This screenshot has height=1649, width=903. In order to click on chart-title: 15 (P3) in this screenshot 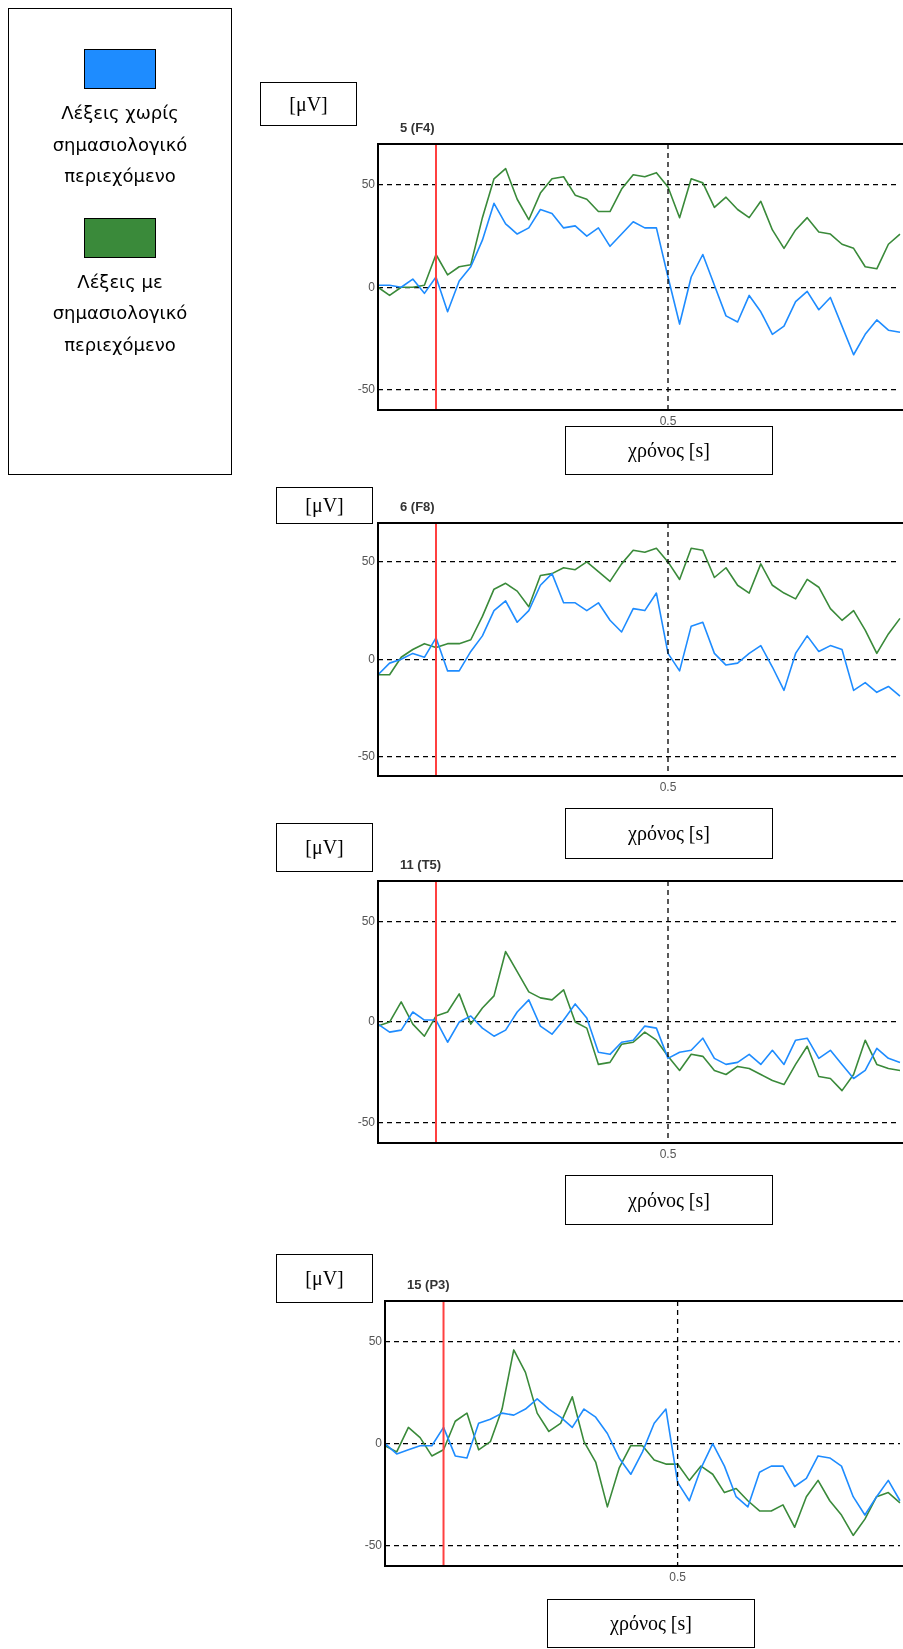, I will do `click(428, 1284)`.